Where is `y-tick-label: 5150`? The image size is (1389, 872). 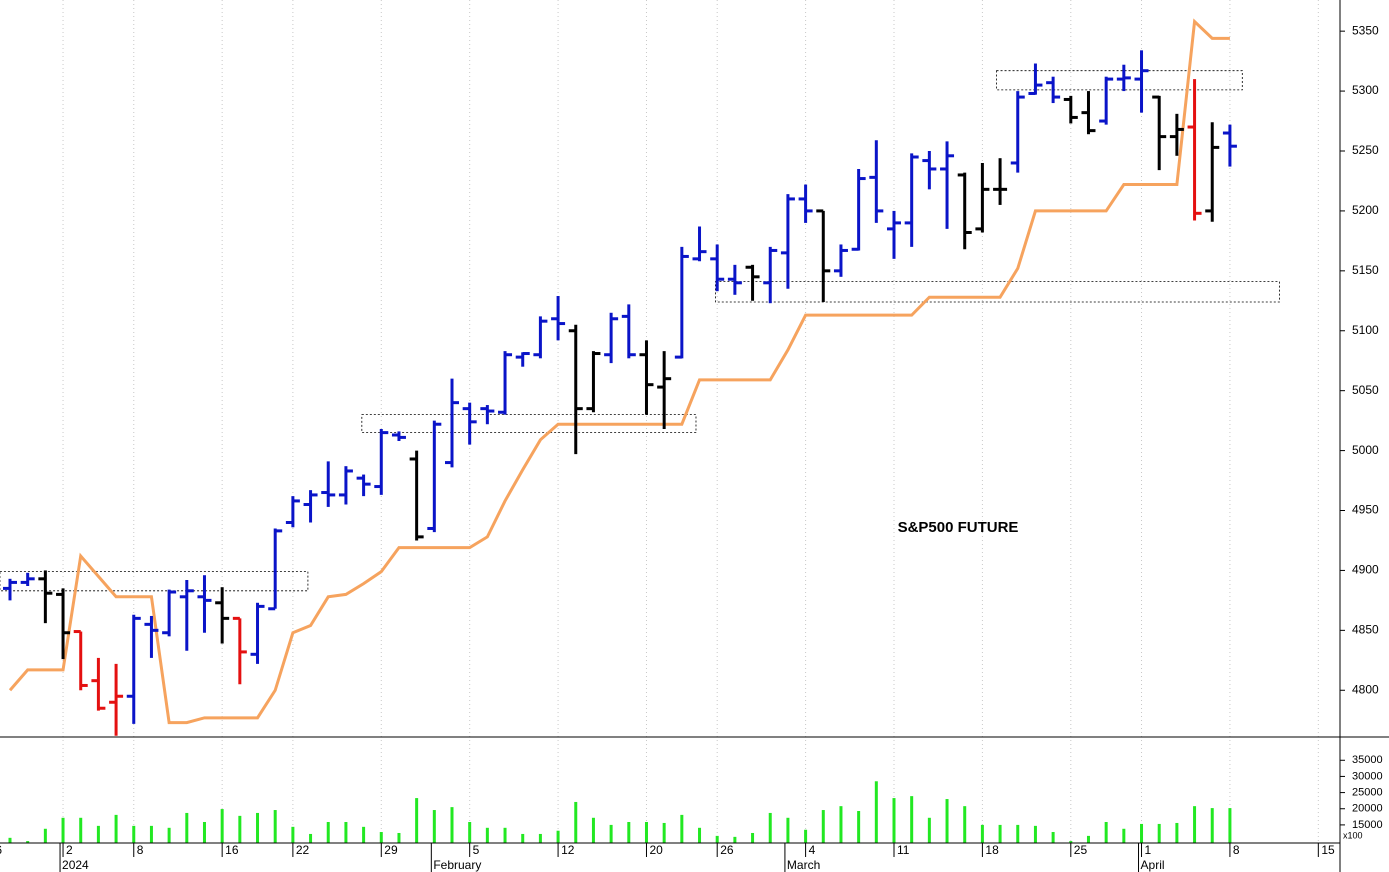
y-tick-label: 5150 is located at coordinates (1365, 270).